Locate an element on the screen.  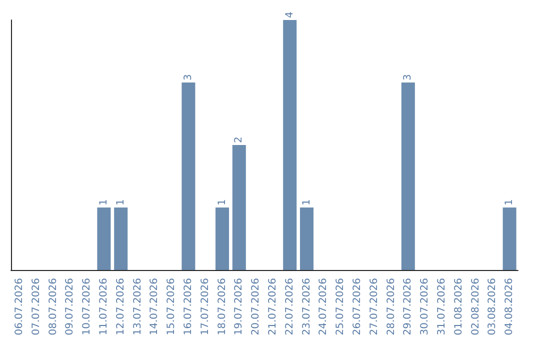
x-tick-label: 25.07.2026 is located at coordinates (340, 307).